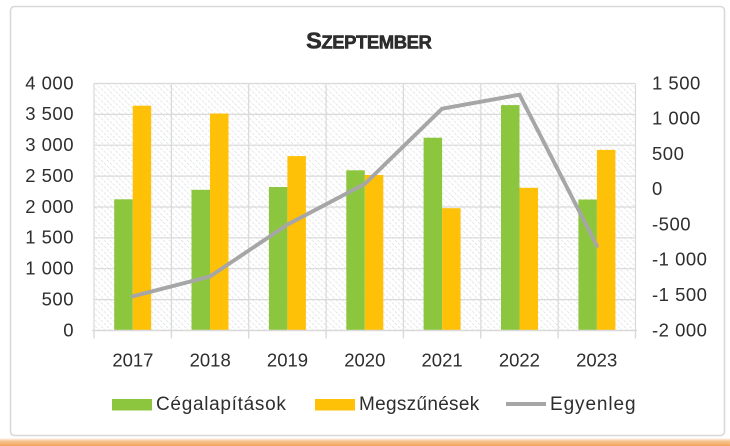  What do you see at coordinates (49, 82) in the screenshot?
I see `svg-text: 4 000` at bounding box center [49, 82].